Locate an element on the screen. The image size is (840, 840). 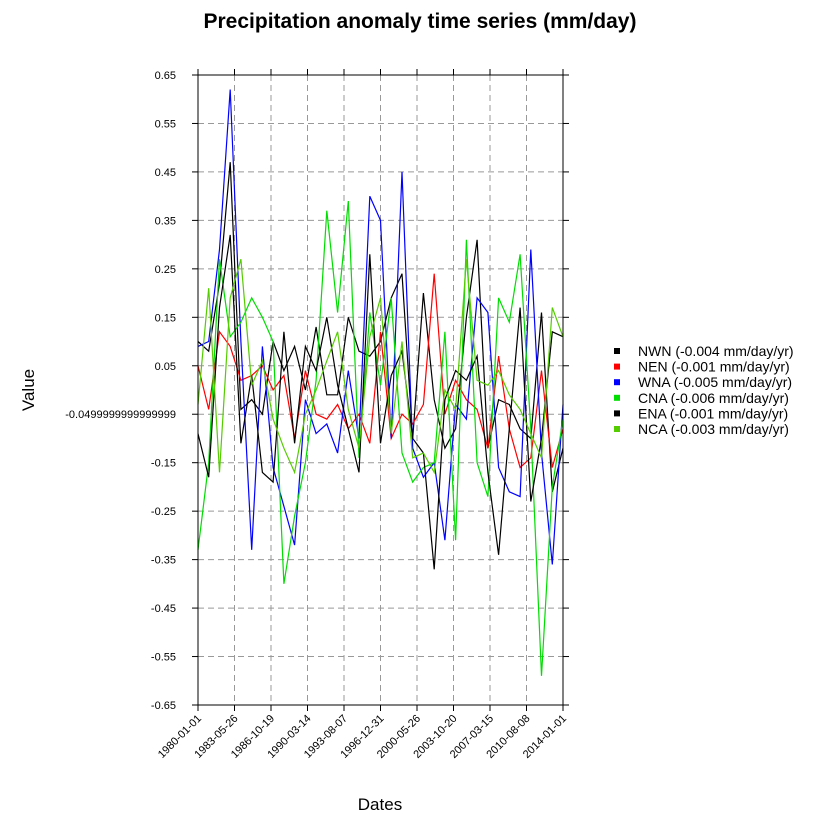
y-tick-label: 0.55 is located at coordinates (165, 124).